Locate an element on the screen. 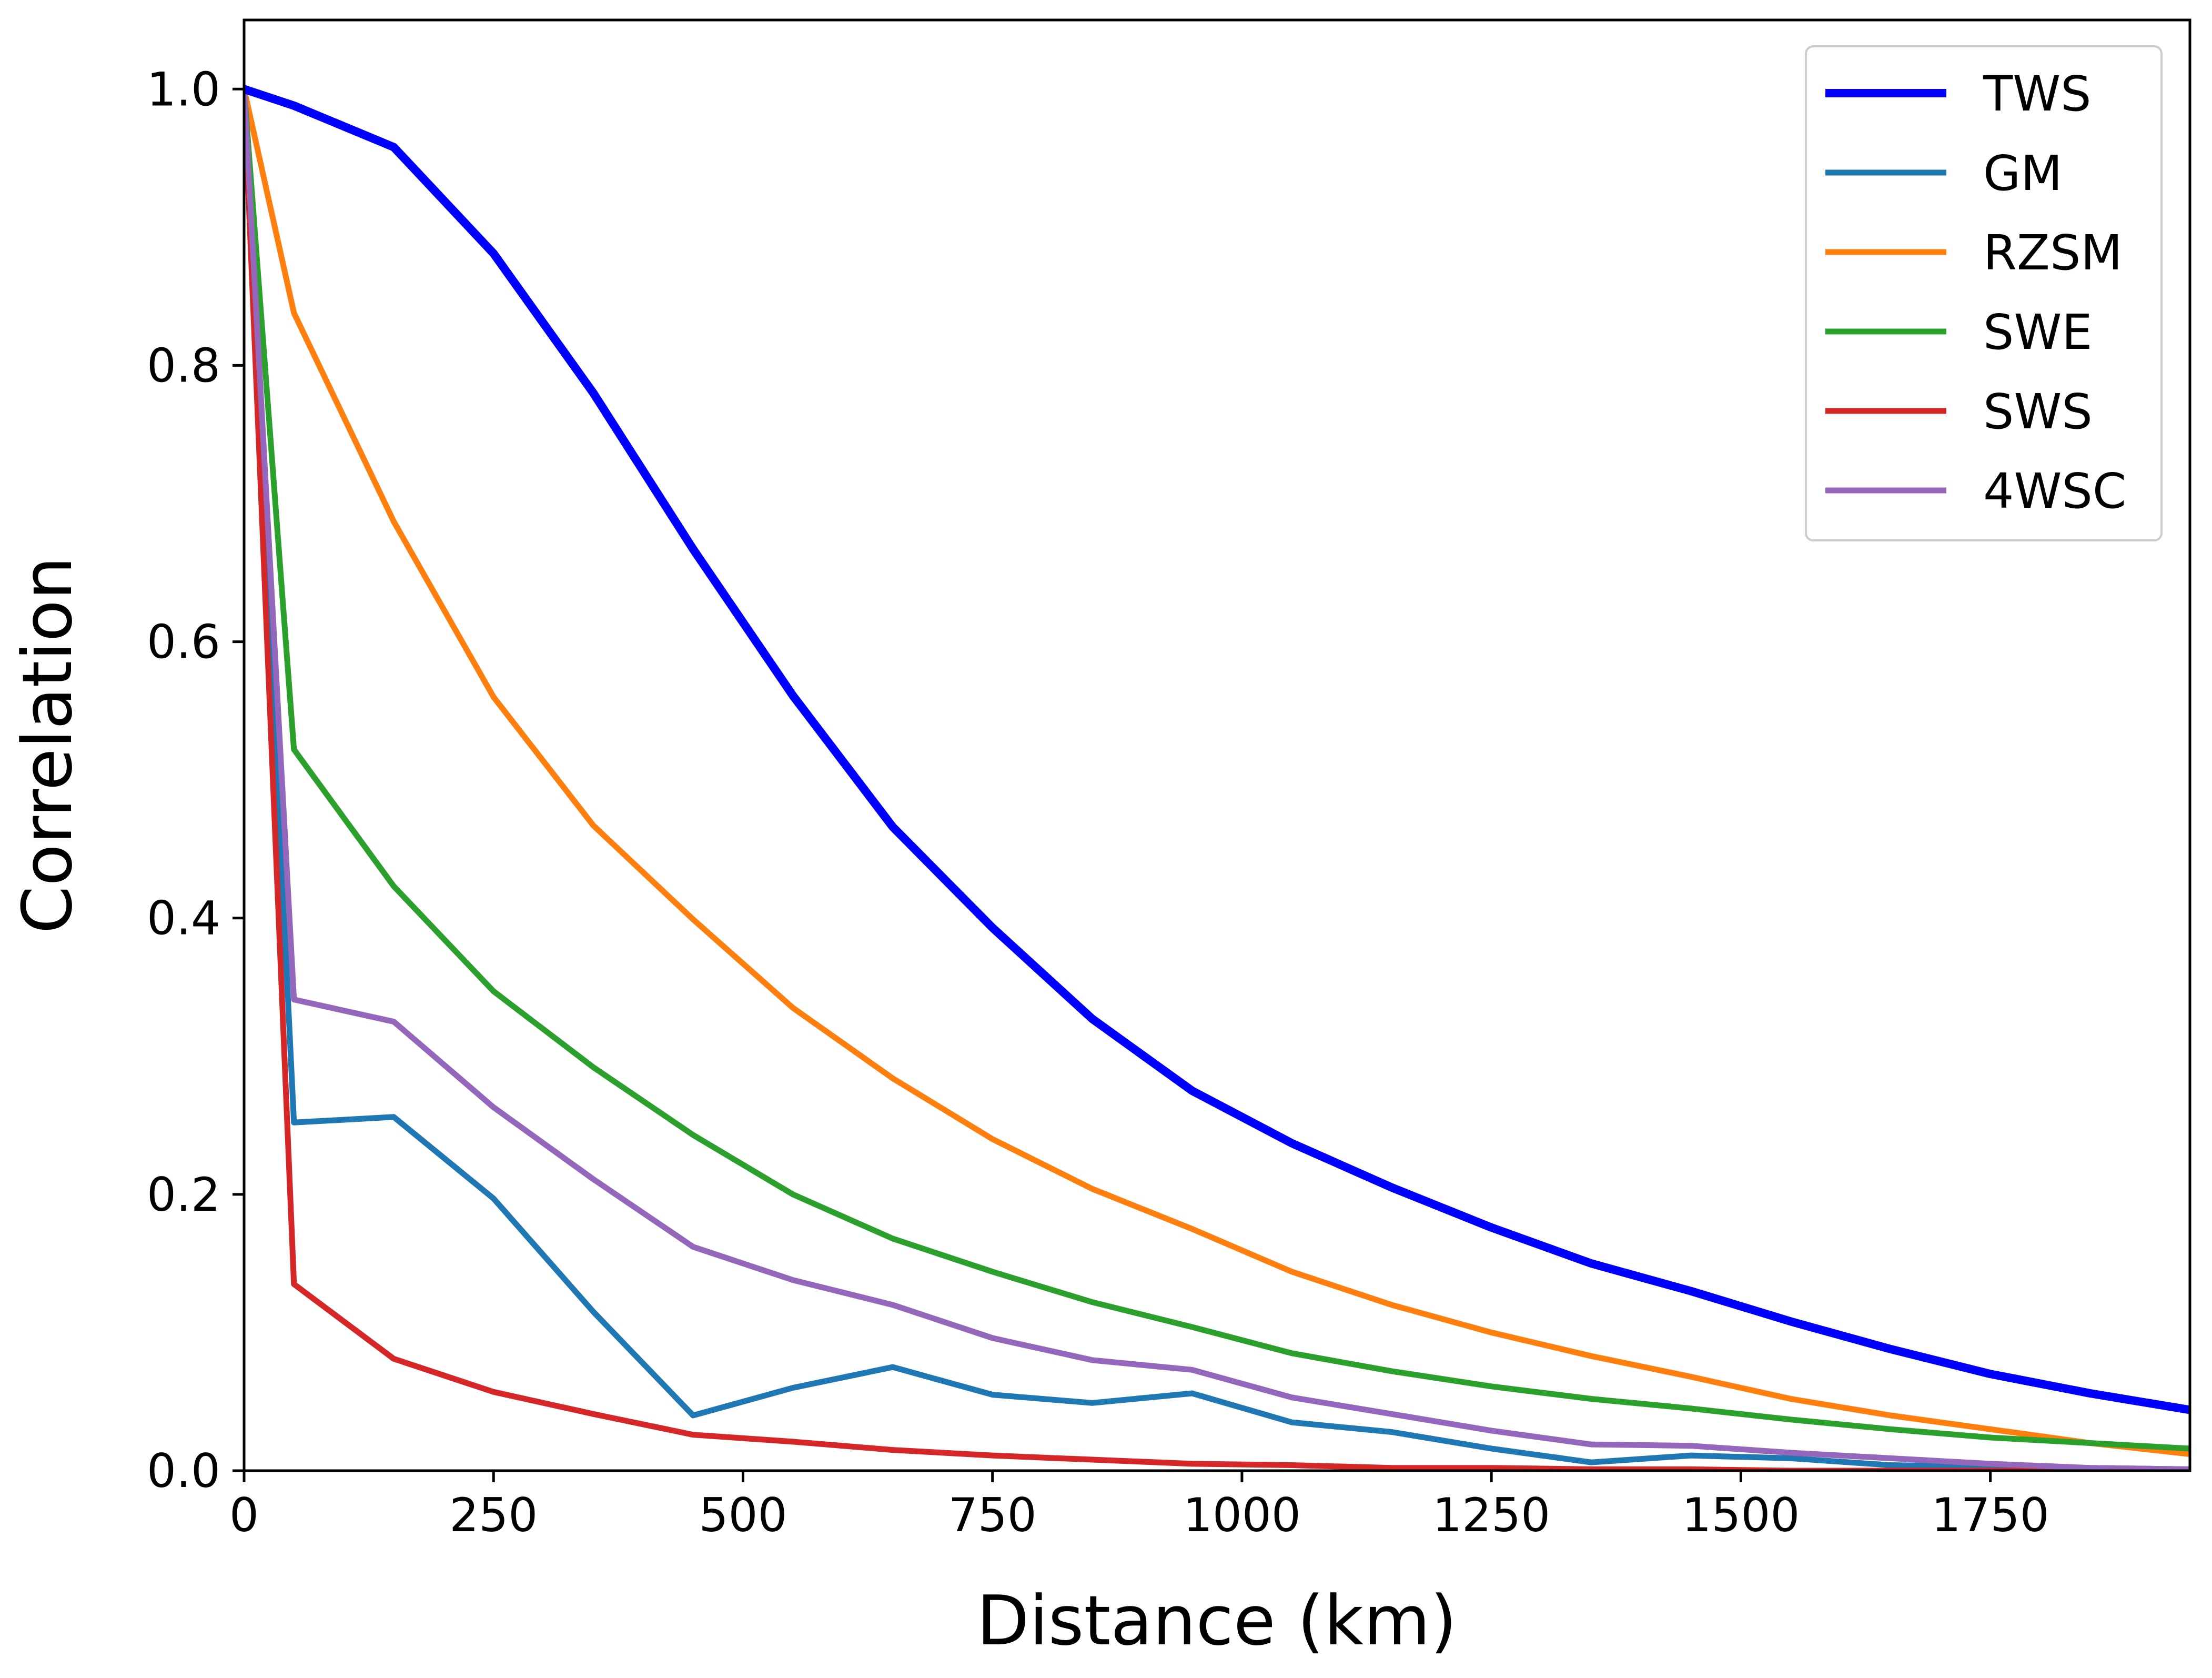  legend-item-gm: GM is located at coordinates (1944, 173).